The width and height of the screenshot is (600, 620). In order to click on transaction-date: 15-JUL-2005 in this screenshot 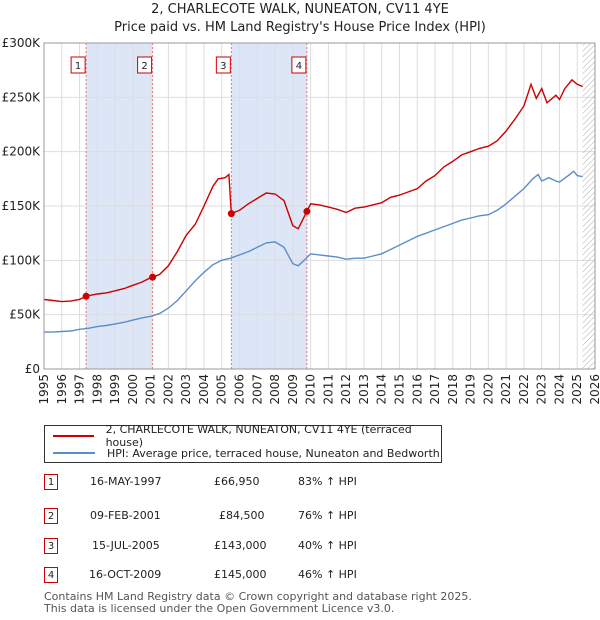, I will do `click(126, 545)`.